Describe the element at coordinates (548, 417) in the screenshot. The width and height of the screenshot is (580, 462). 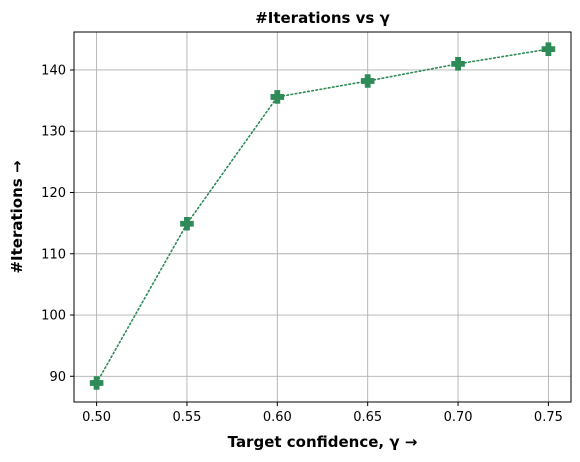
I see `x-tick-label: 0.75` at that location.